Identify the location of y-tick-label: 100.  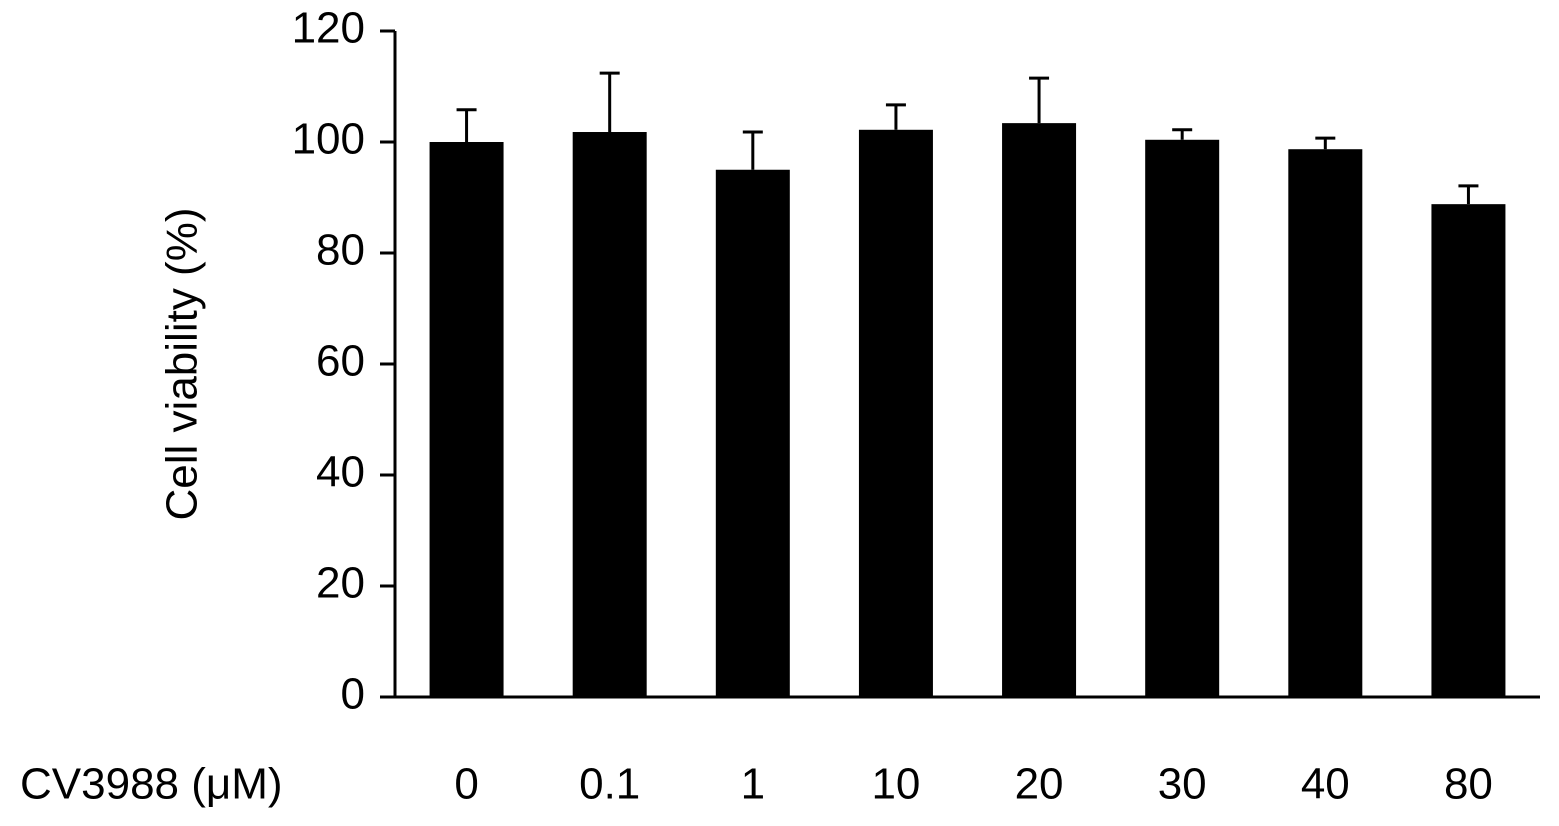
(328, 139).